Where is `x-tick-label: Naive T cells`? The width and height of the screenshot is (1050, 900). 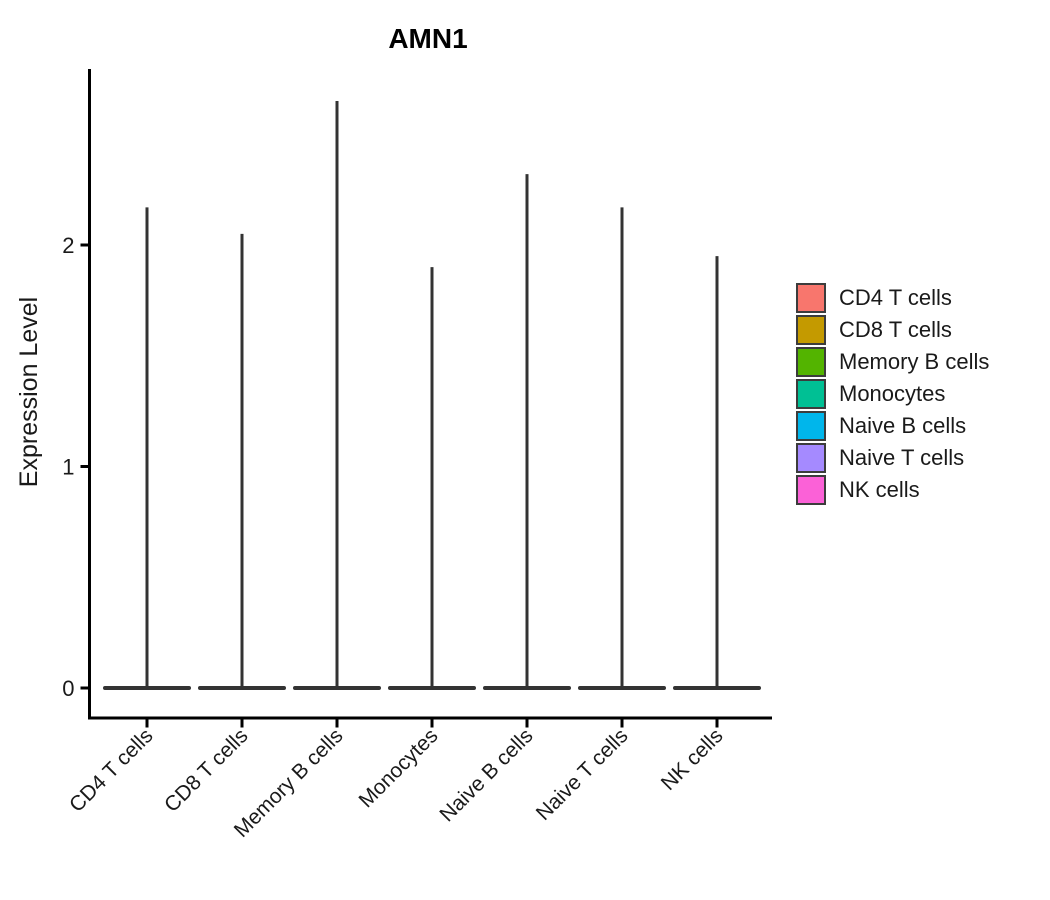
x-tick-label: Naive T cells is located at coordinates (582, 774).